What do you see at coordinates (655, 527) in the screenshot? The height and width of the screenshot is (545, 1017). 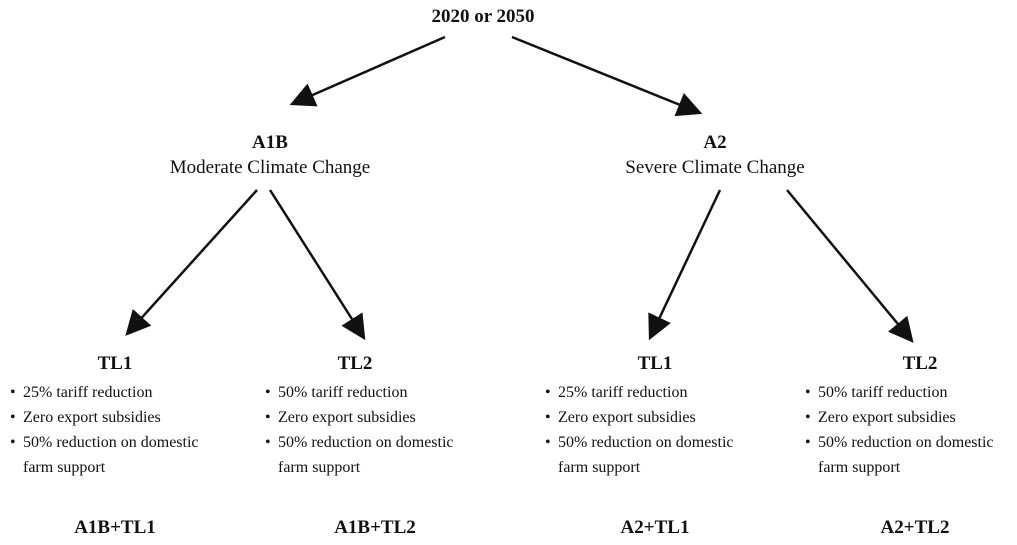 I see `result-label: A2+TL1` at bounding box center [655, 527].